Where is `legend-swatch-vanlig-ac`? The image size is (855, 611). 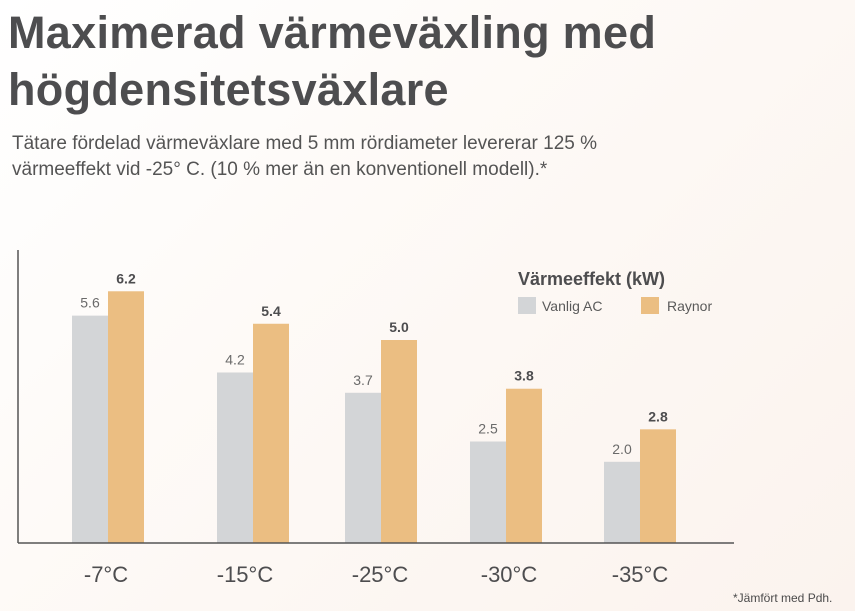 legend-swatch-vanlig-ac is located at coordinates (527, 305).